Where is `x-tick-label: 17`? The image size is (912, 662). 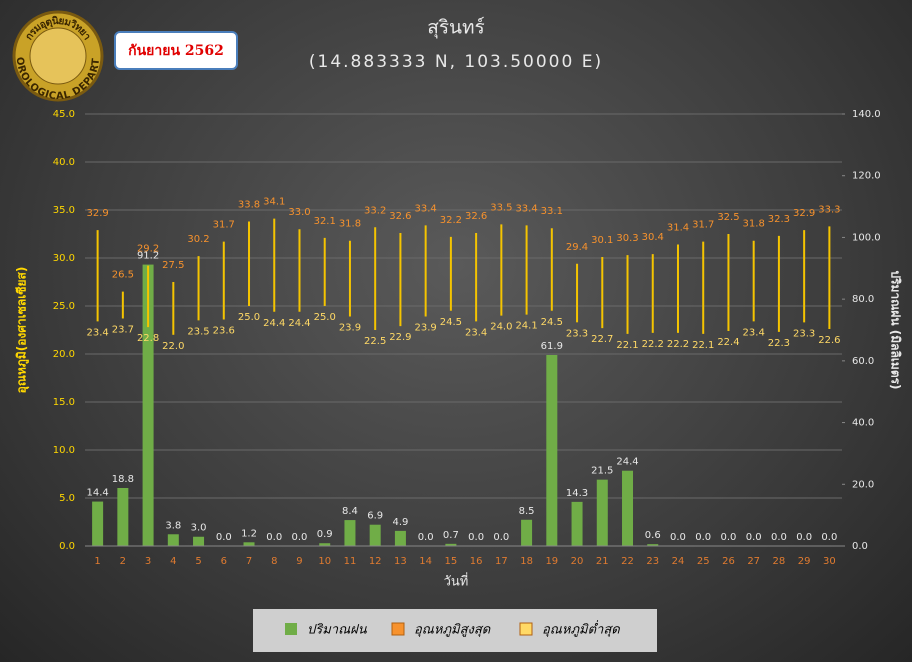
x-tick-label: 17 is located at coordinates (501, 561).